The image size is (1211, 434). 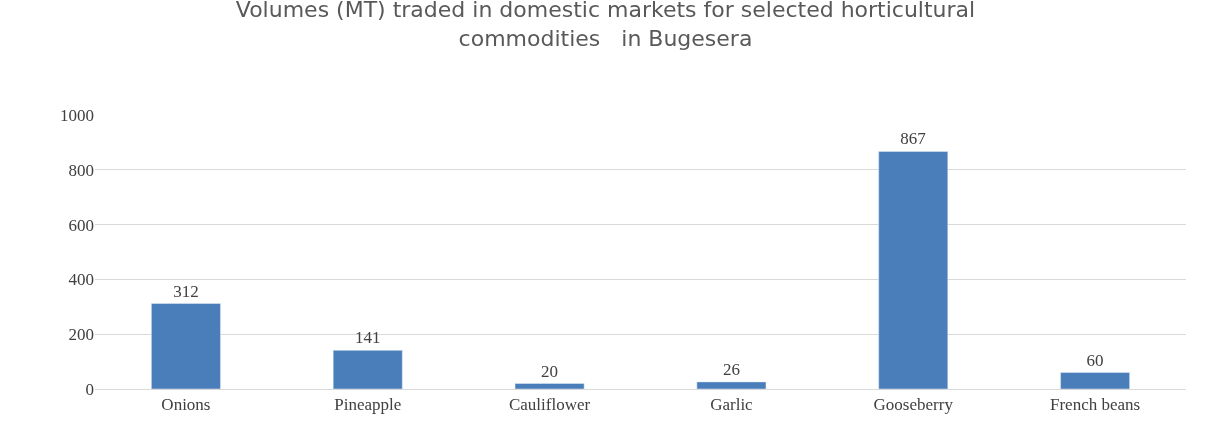 I want to click on data-label: 20, so click(x=550, y=371).